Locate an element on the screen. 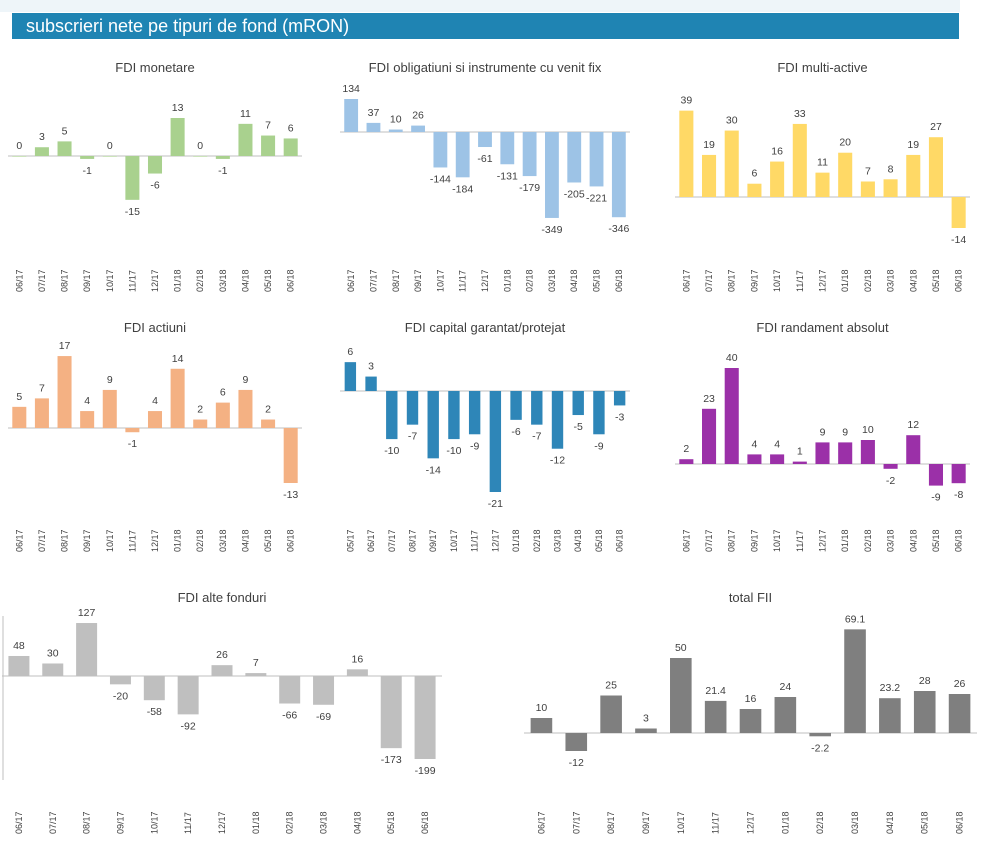 Image resolution: width=981 pixels, height=849 pixels. data-label: 50 is located at coordinates (681, 648).